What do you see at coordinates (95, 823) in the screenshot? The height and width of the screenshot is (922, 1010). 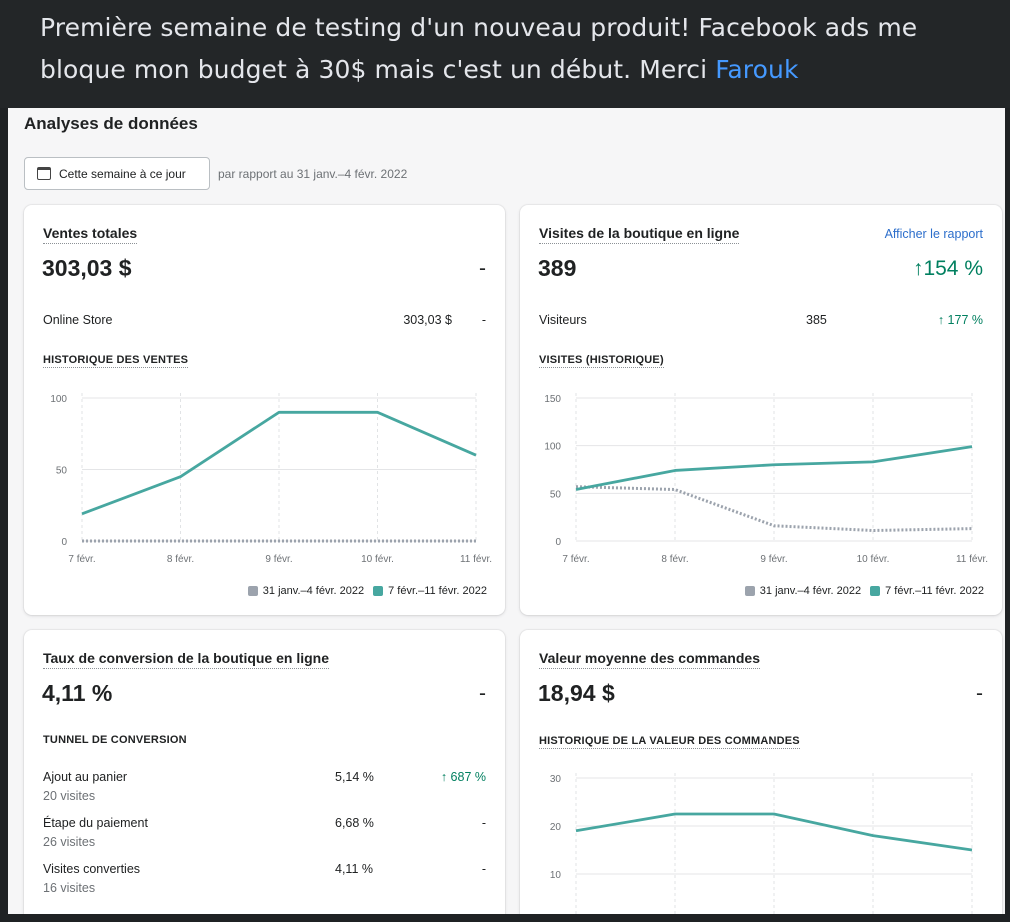 I see `funnel-label: Étape du paiement` at bounding box center [95, 823].